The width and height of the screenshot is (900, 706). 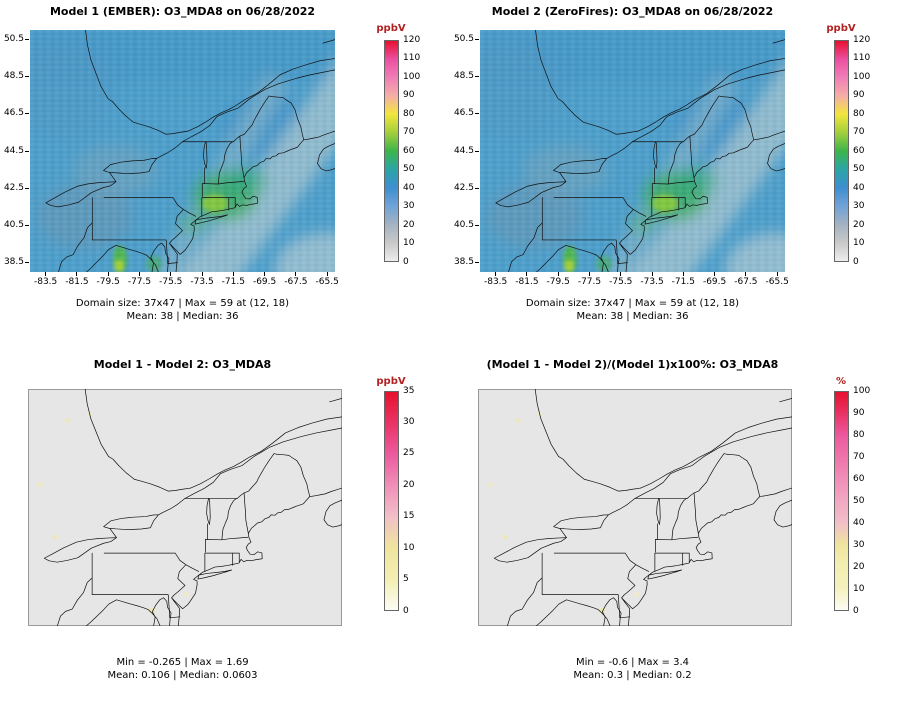 I want to click on y-tick-label: 46.5, so click(x=463, y=113).